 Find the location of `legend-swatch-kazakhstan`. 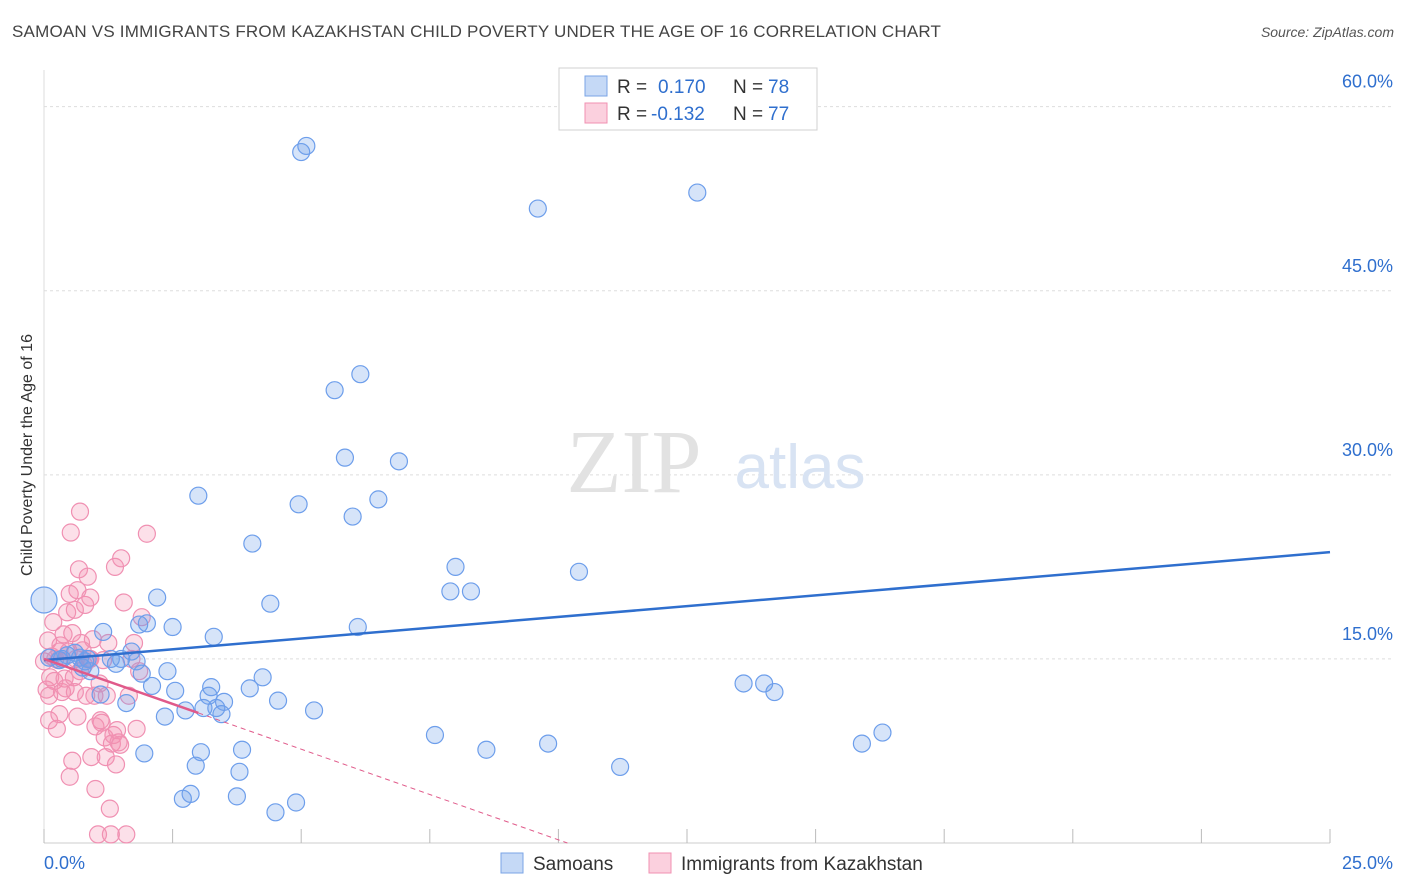

legend-swatch-kazakhstan is located at coordinates (596, 113).